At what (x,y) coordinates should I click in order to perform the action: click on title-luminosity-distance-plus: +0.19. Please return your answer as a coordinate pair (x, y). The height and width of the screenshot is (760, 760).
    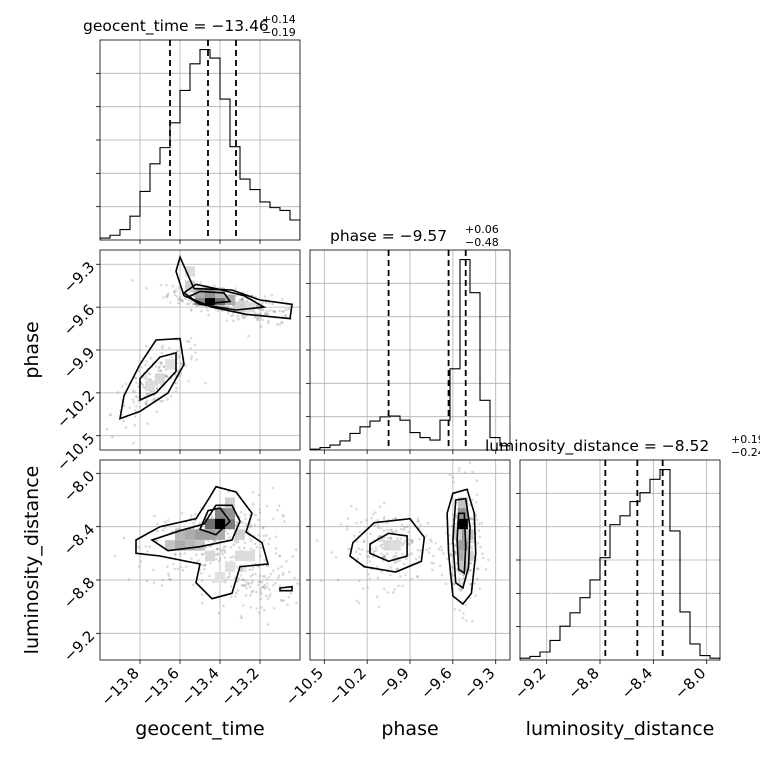
    Looking at the image, I should click on (745, 439).